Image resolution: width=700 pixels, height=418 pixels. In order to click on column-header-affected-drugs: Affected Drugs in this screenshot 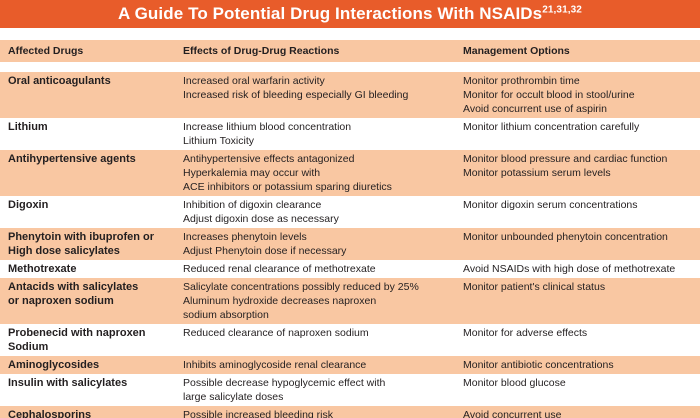, I will do `click(46, 51)`.